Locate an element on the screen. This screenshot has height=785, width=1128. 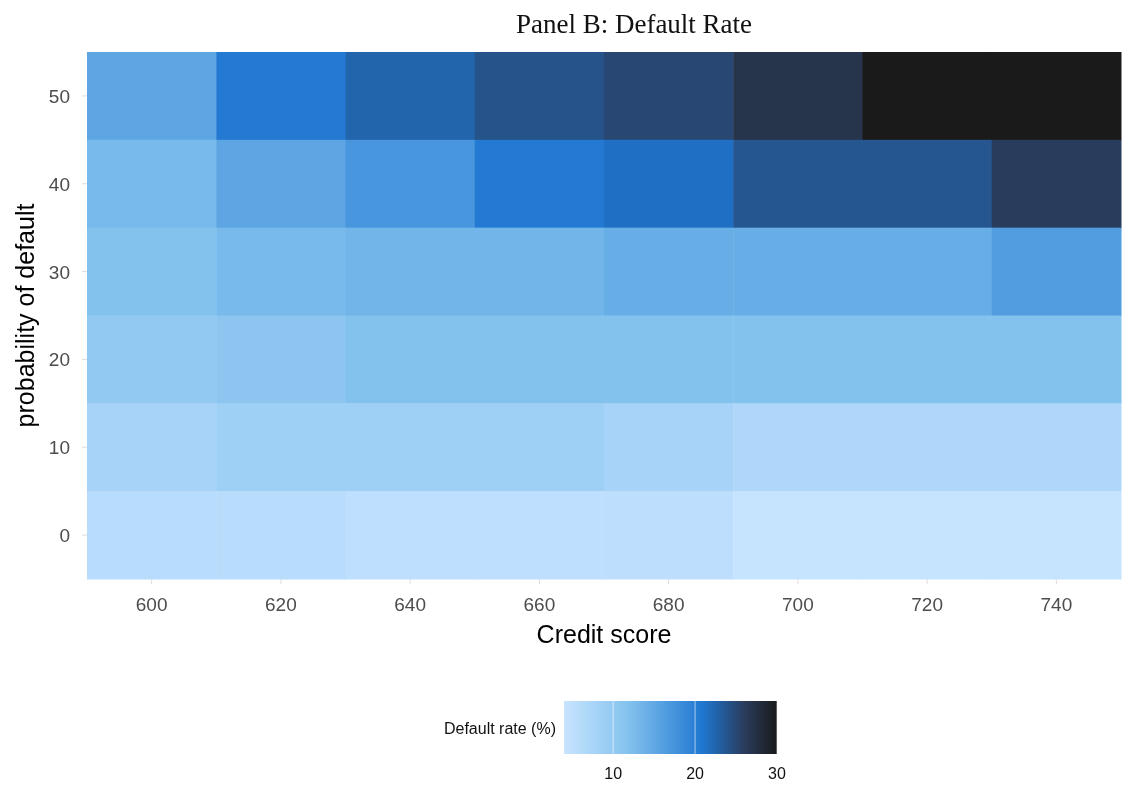
x-tick-label: 720 is located at coordinates (927, 604).